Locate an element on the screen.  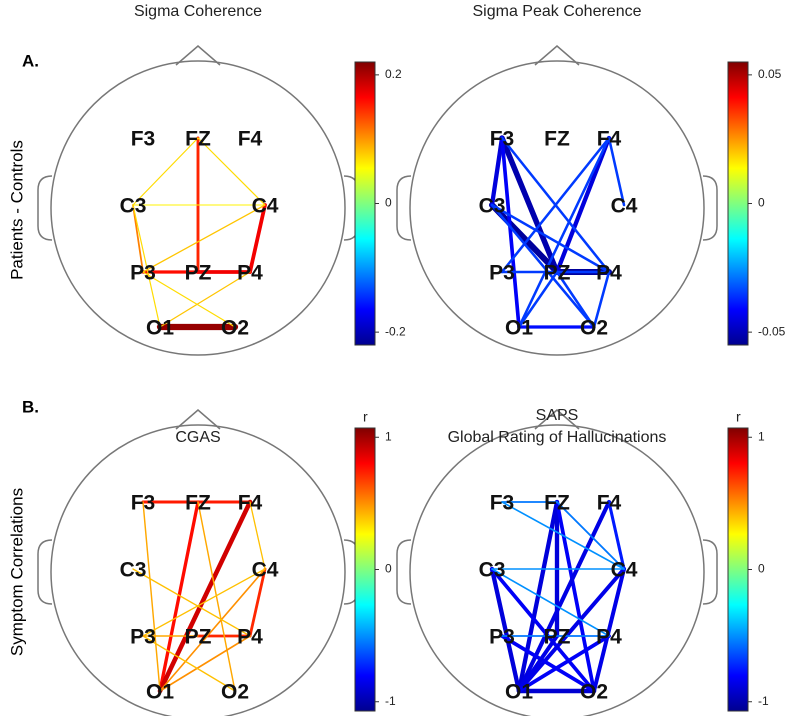
colorbar-tick-label: 0.05 is located at coordinates (770, 74).